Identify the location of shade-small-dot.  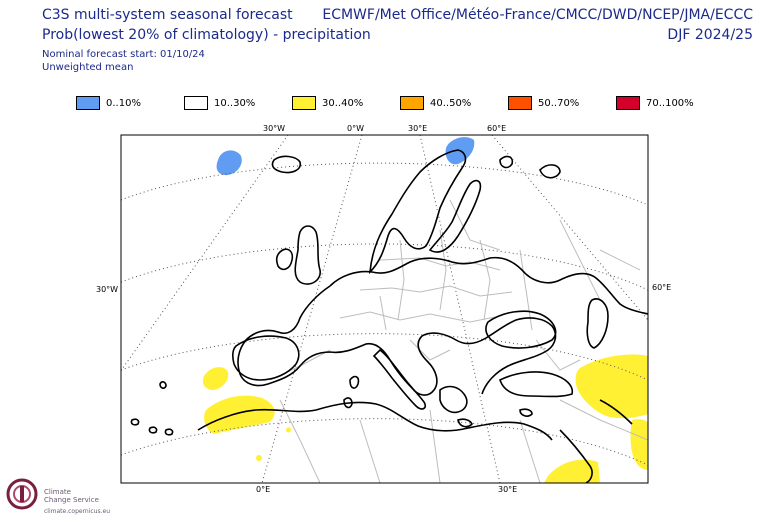
(259, 458).